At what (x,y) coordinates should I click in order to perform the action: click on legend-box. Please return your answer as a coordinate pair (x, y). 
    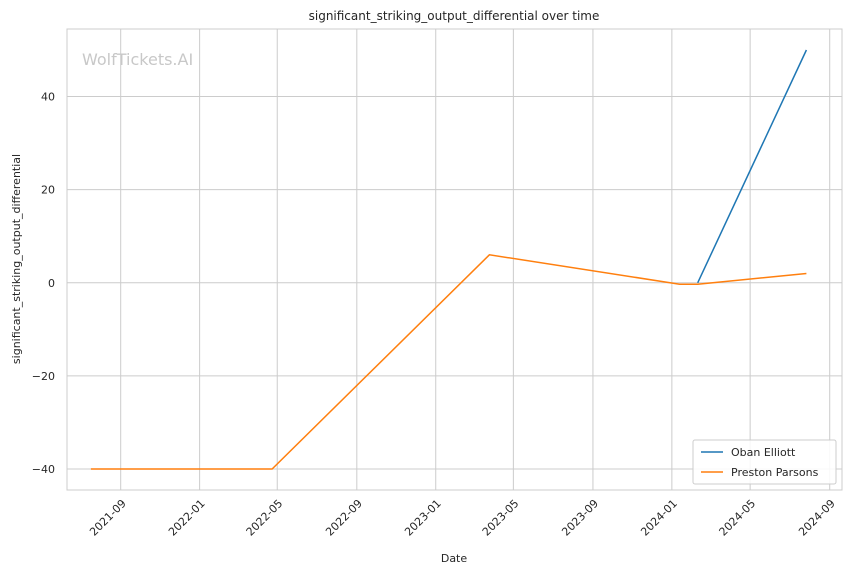
    Looking at the image, I should click on (764, 462).